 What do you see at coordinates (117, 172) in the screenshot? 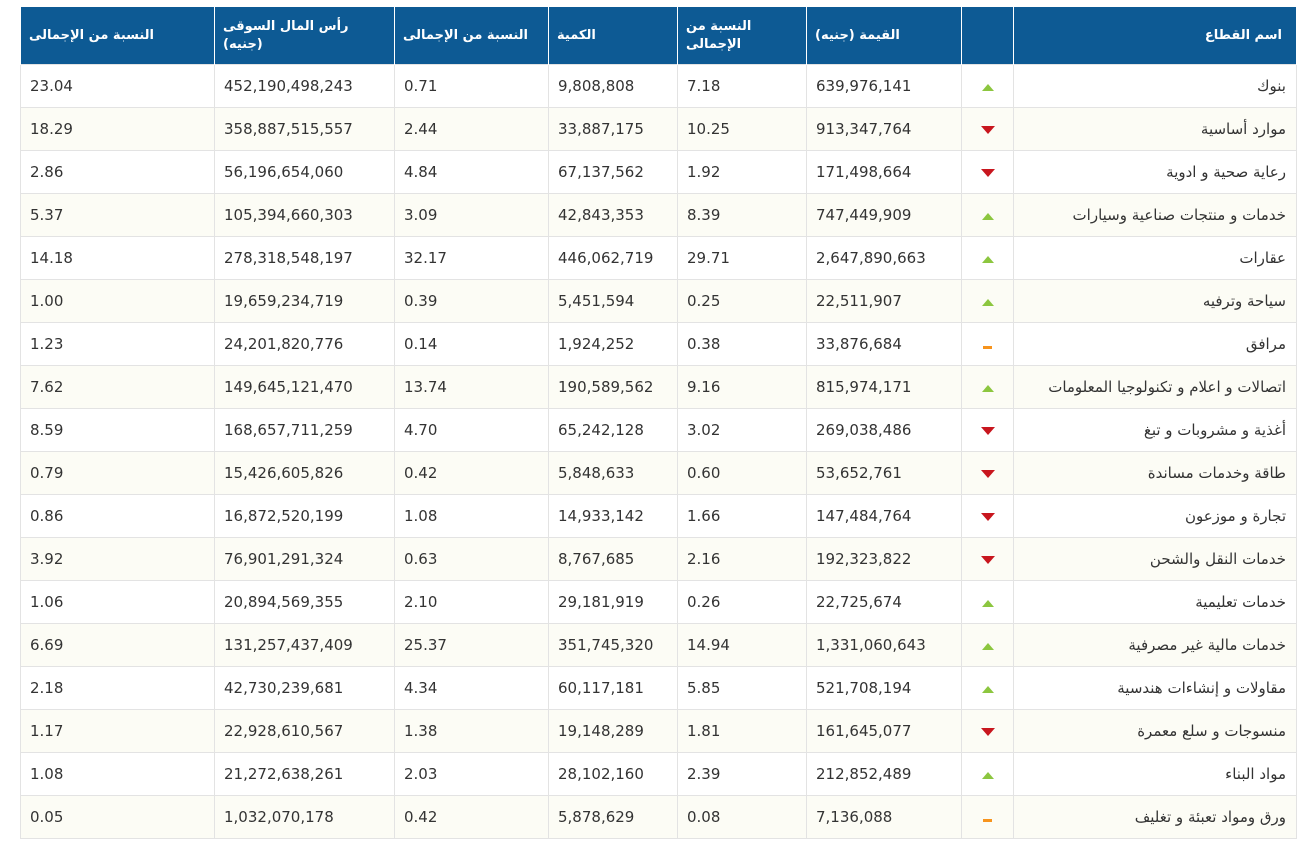
I see `cell-market-cap-pct: 2.86` at bounding box center [117, 172].